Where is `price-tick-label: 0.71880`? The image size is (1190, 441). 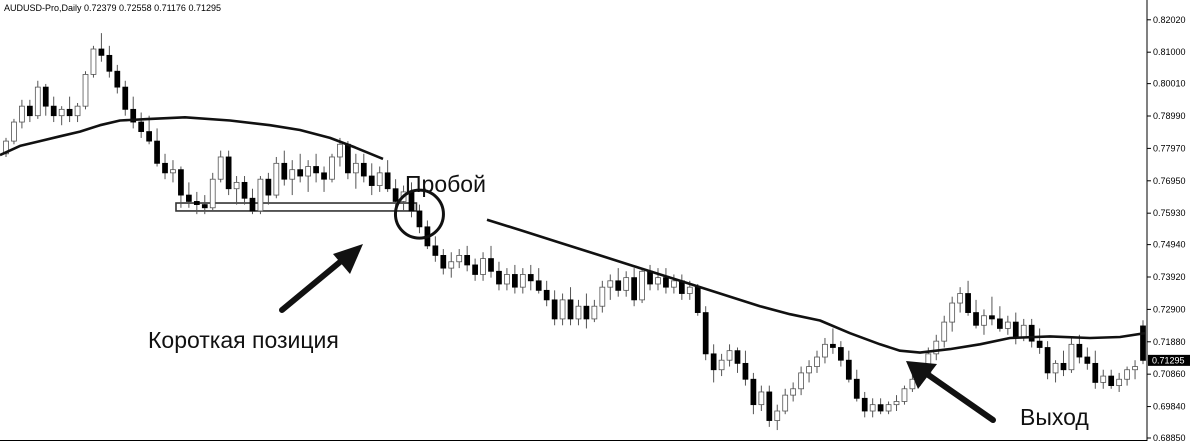 price-tick-label: 0.71880 is located at coordinates (1169, 342).